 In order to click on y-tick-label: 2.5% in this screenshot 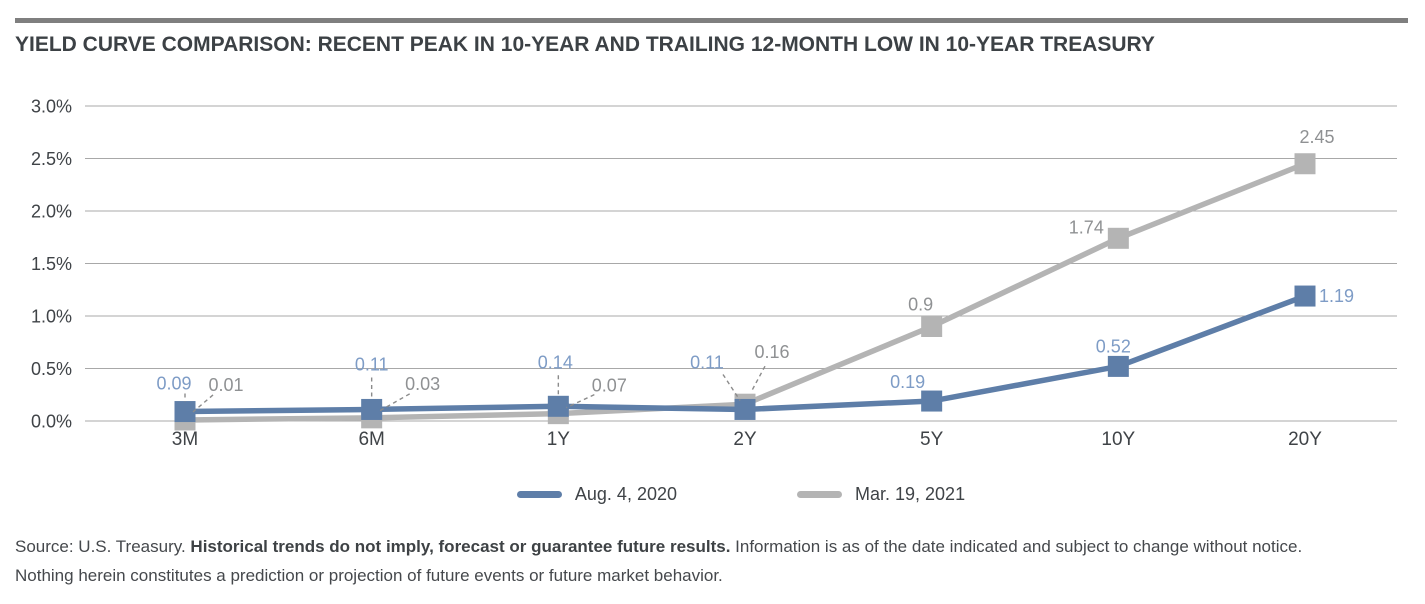, I will do `click(51, 159)`.